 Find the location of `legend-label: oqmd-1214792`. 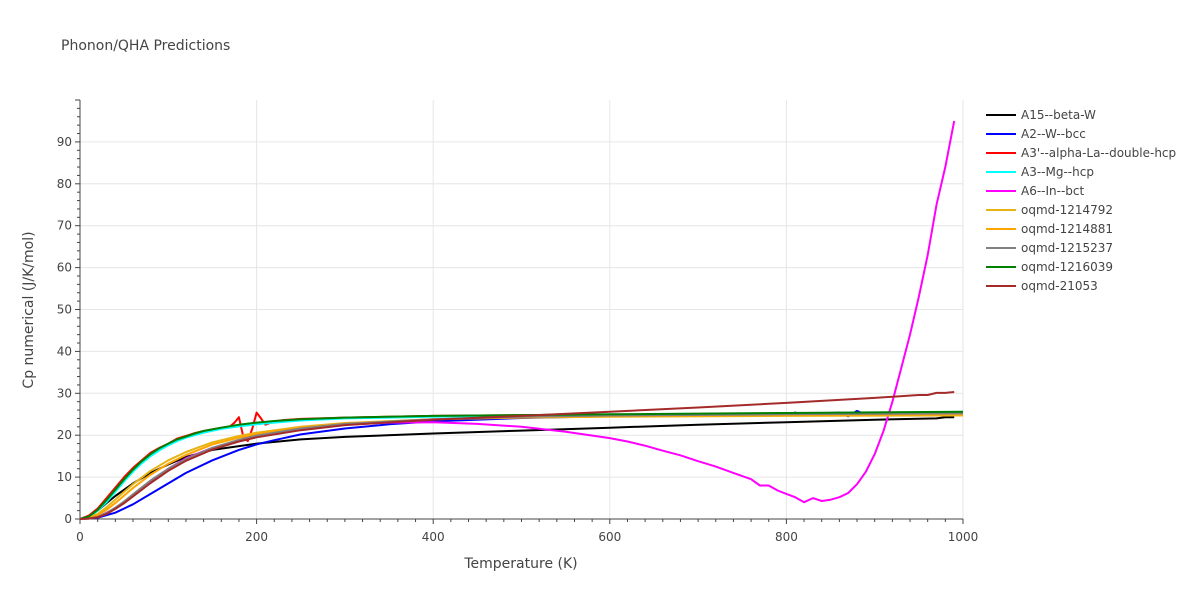

legend-label: oqmd-1214792 is located at coordinates (1067, 210).